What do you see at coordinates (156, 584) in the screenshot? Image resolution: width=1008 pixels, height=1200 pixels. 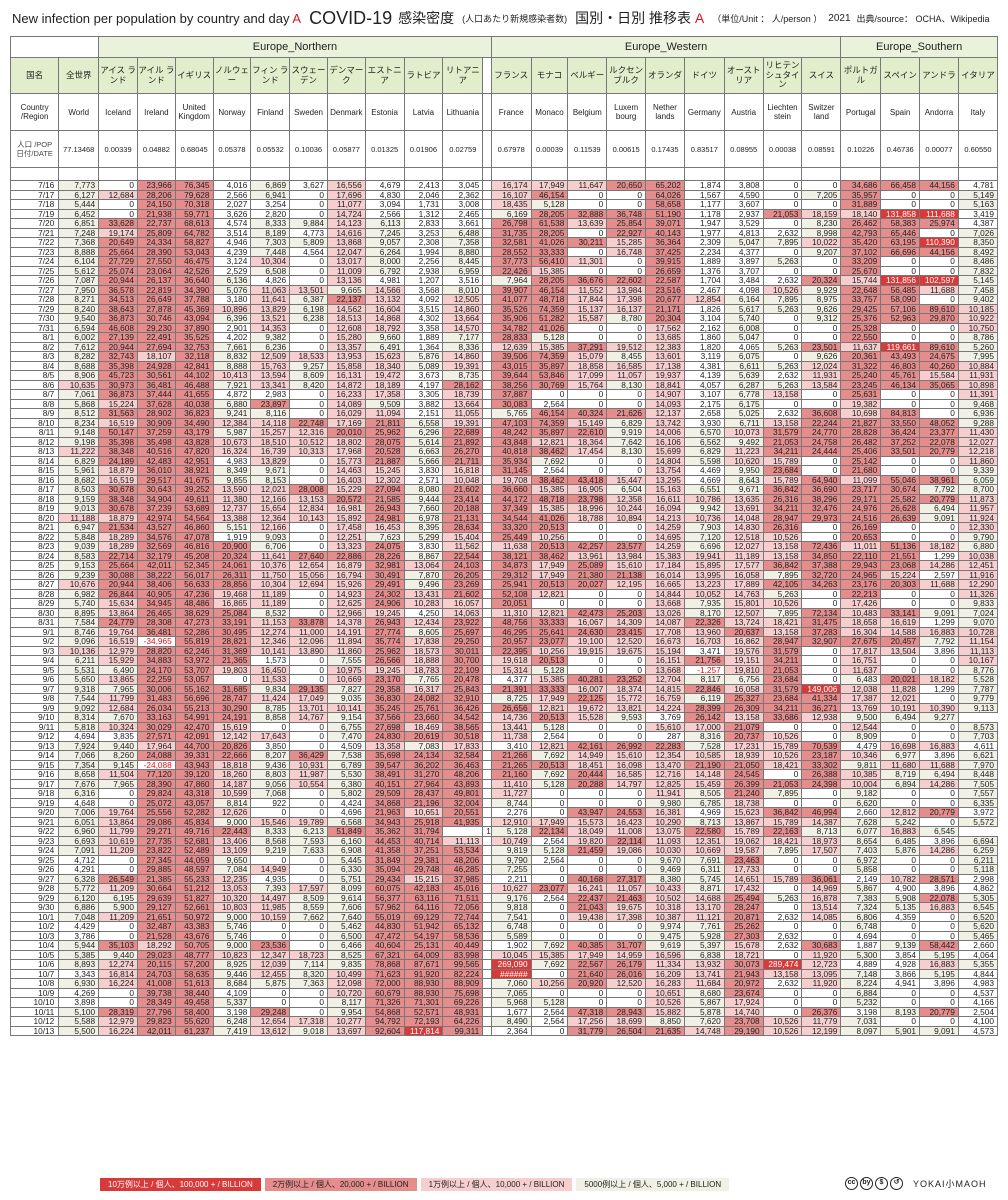 I see `value-cell: 38,406` at bounding box center [156, 584].